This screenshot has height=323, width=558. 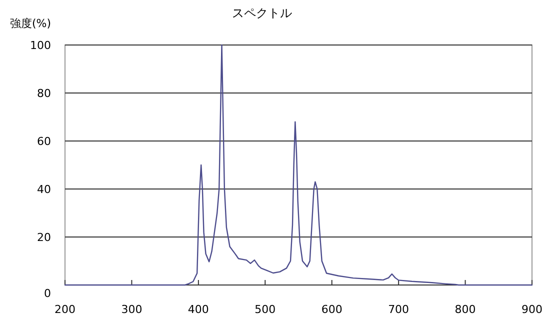 What do you see at coordinates (262, 13) in the screenshot?
I see `chart-title: スペクトル` at bounding box center [262, 13].